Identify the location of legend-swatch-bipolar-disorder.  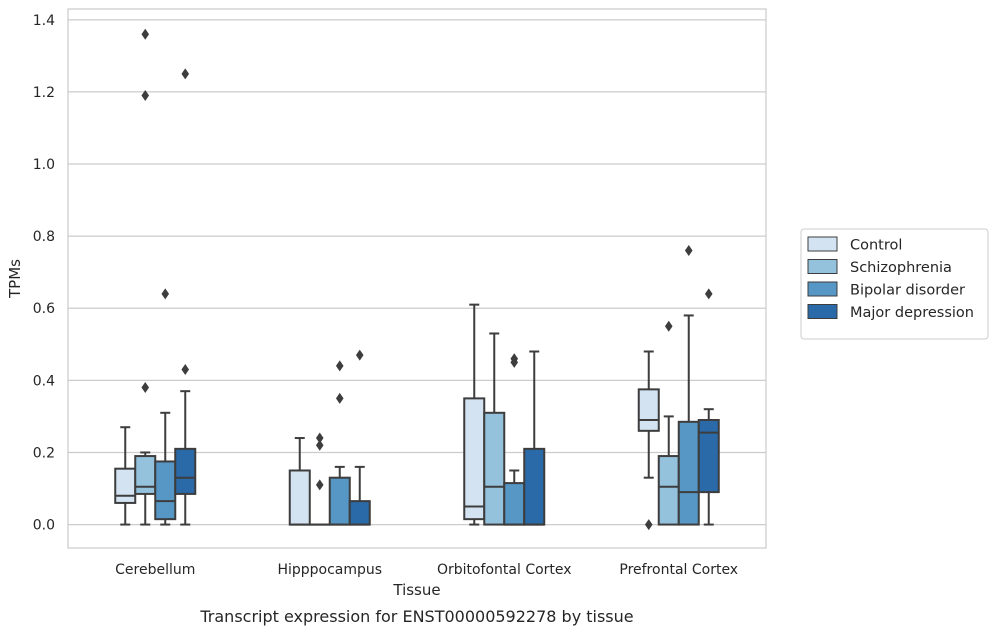
(822, 289).